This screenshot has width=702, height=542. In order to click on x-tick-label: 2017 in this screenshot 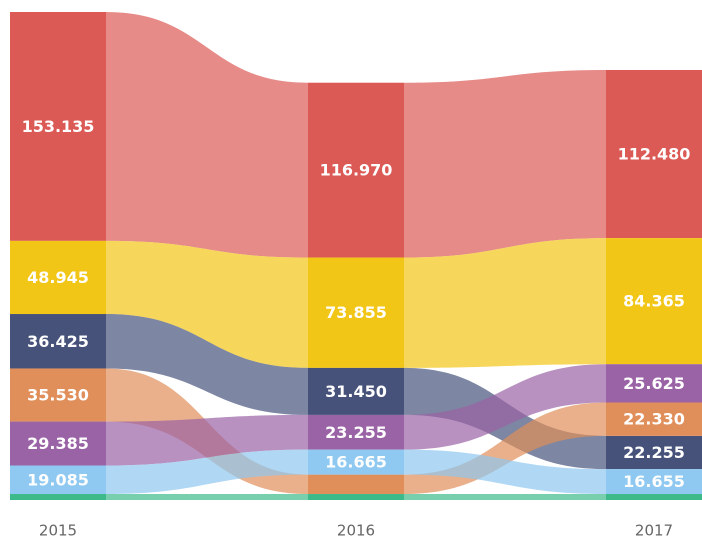, I will do `click(654, 531)`.